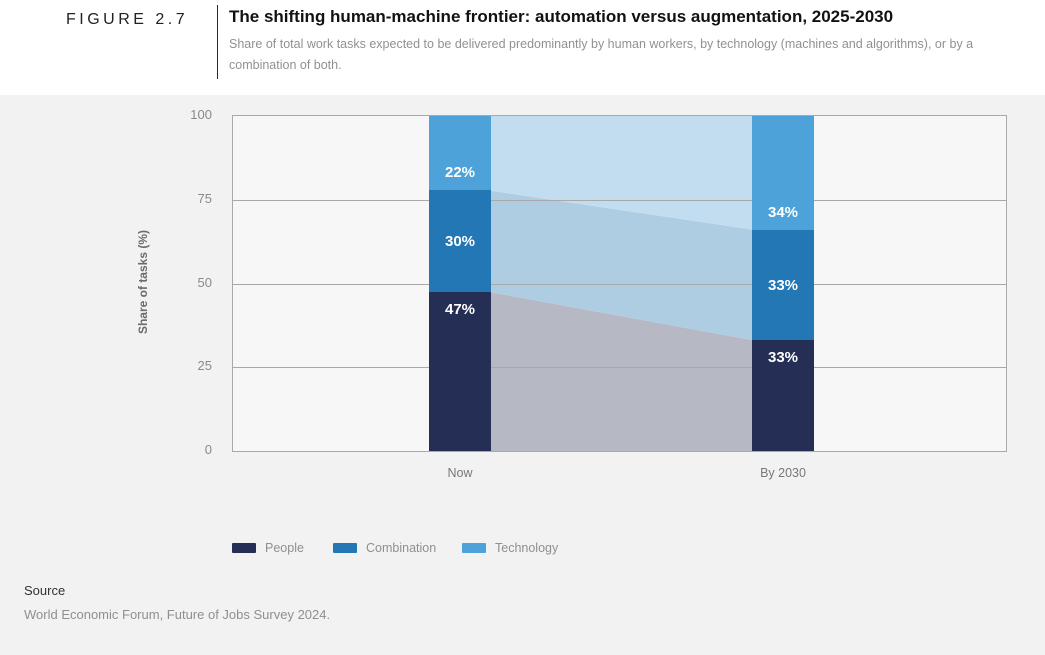 The height and width of the screenshot is (655, 1045). I want to click on bar-by-2030: 33% 33% 34%, so click(783, 283).